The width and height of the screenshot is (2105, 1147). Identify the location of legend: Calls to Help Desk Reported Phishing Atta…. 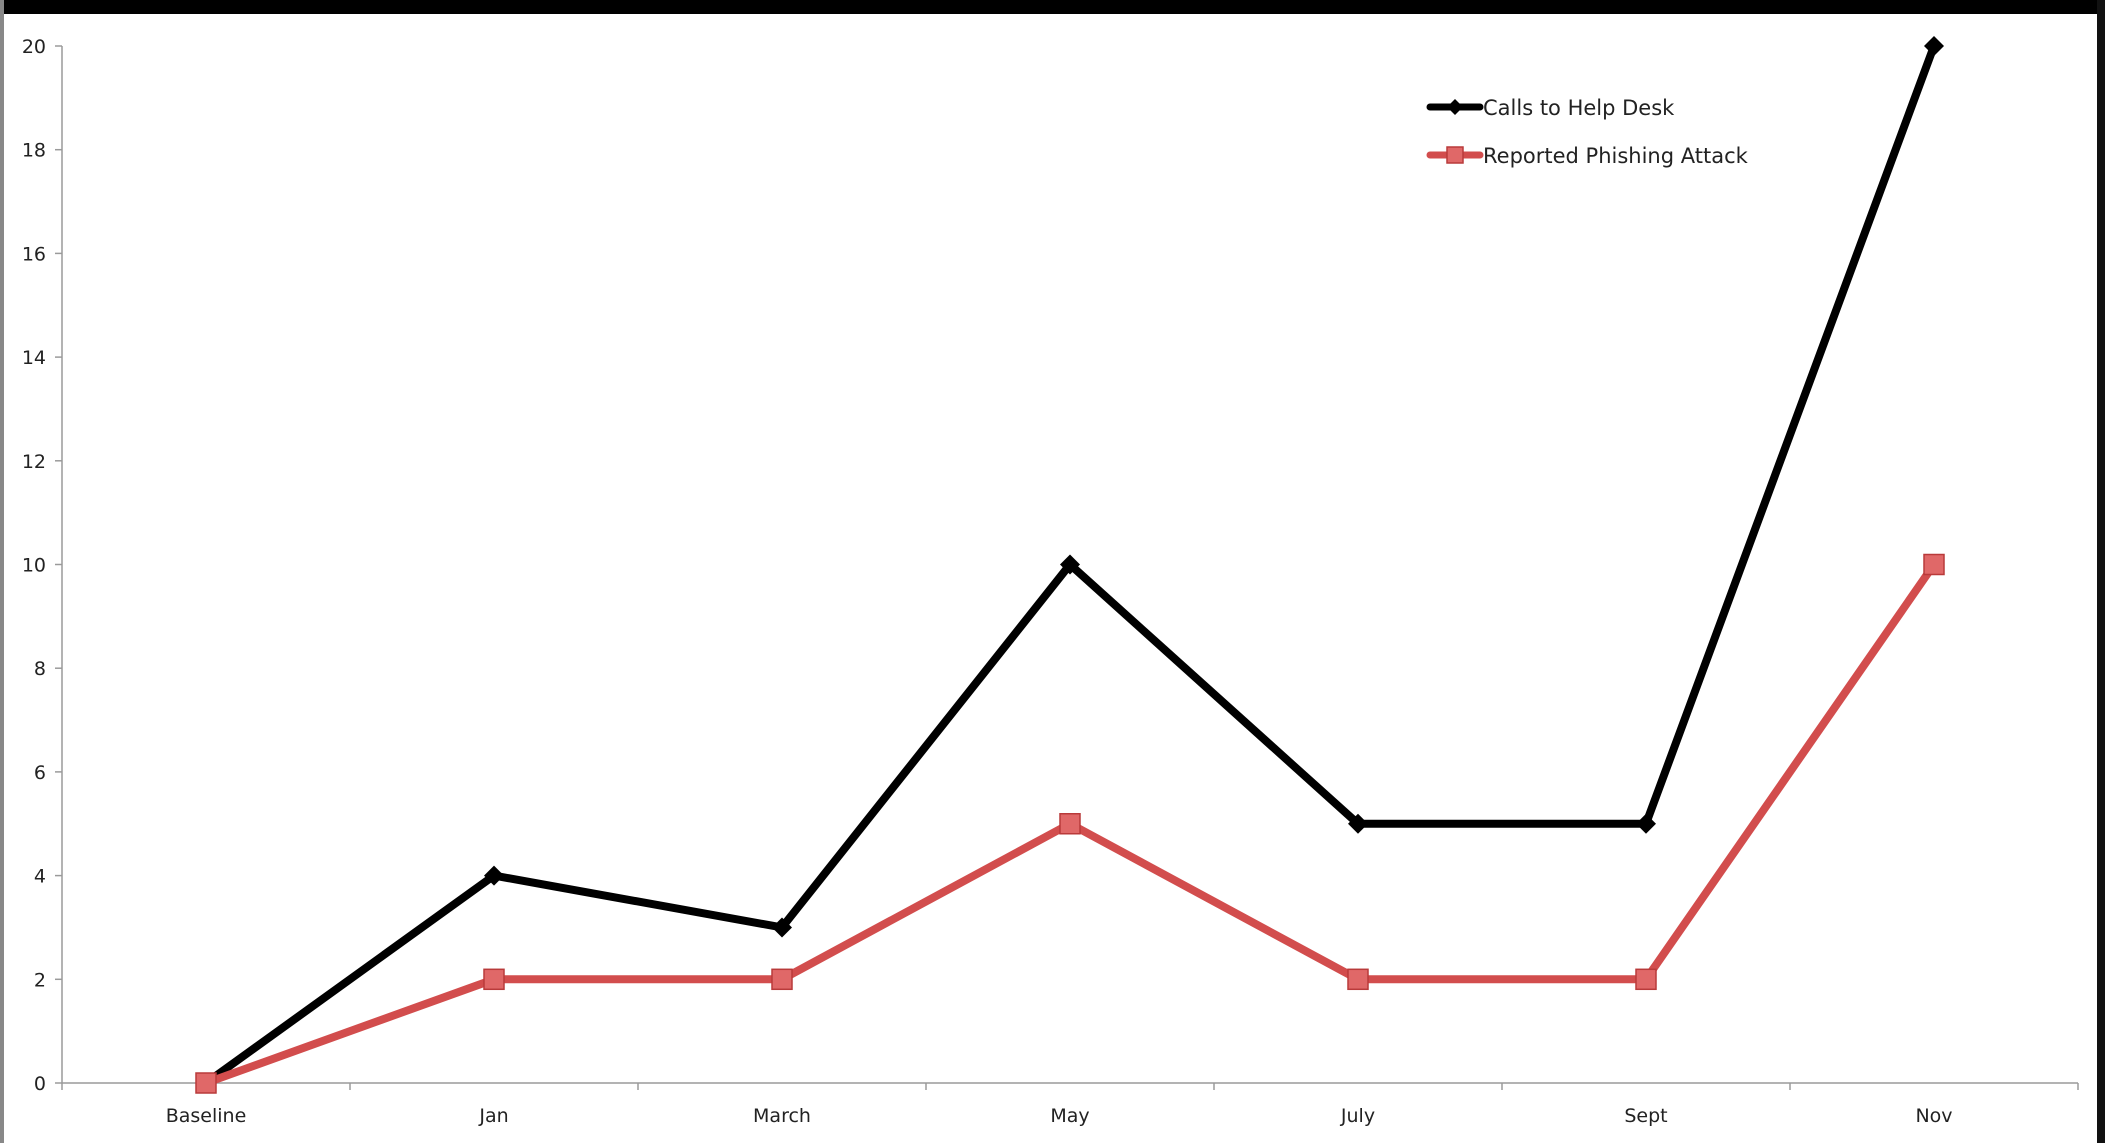
(1587, 132).